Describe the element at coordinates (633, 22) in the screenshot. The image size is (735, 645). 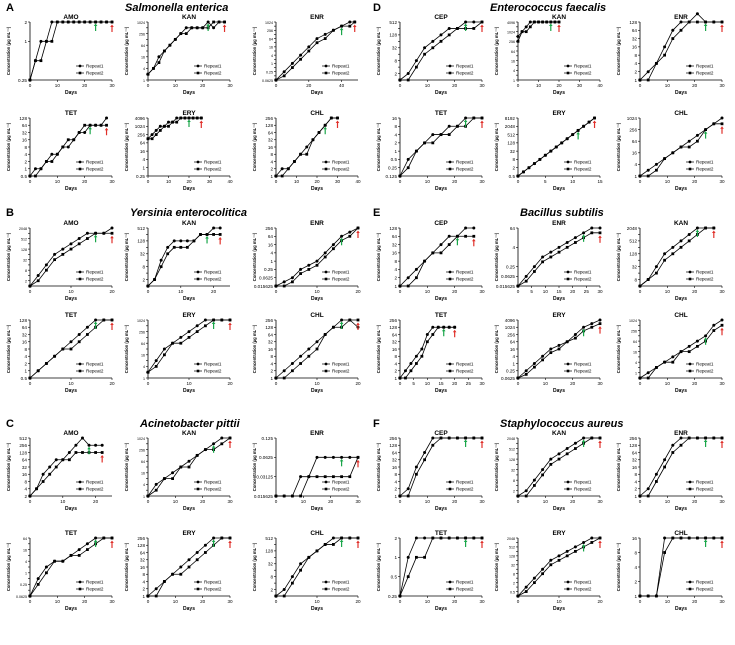
I see `chart-d-enr-ytick-label: 128` at that location.